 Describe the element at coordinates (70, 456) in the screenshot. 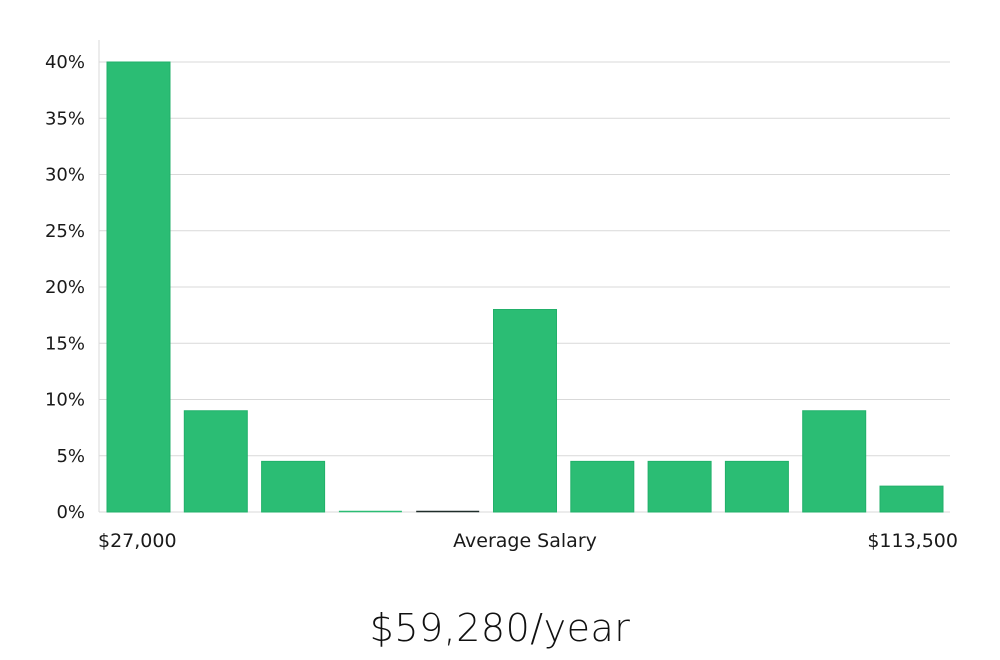

I see `y-tick-label: 5%` at that location.